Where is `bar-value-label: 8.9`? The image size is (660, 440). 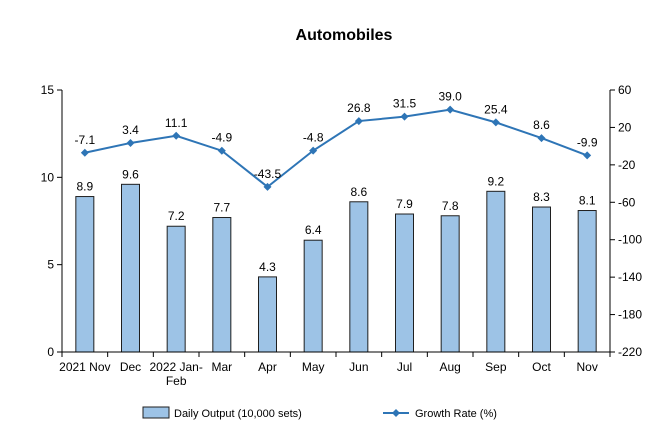 bar-value-label: 8.9 is located at coordinates (84, 187).